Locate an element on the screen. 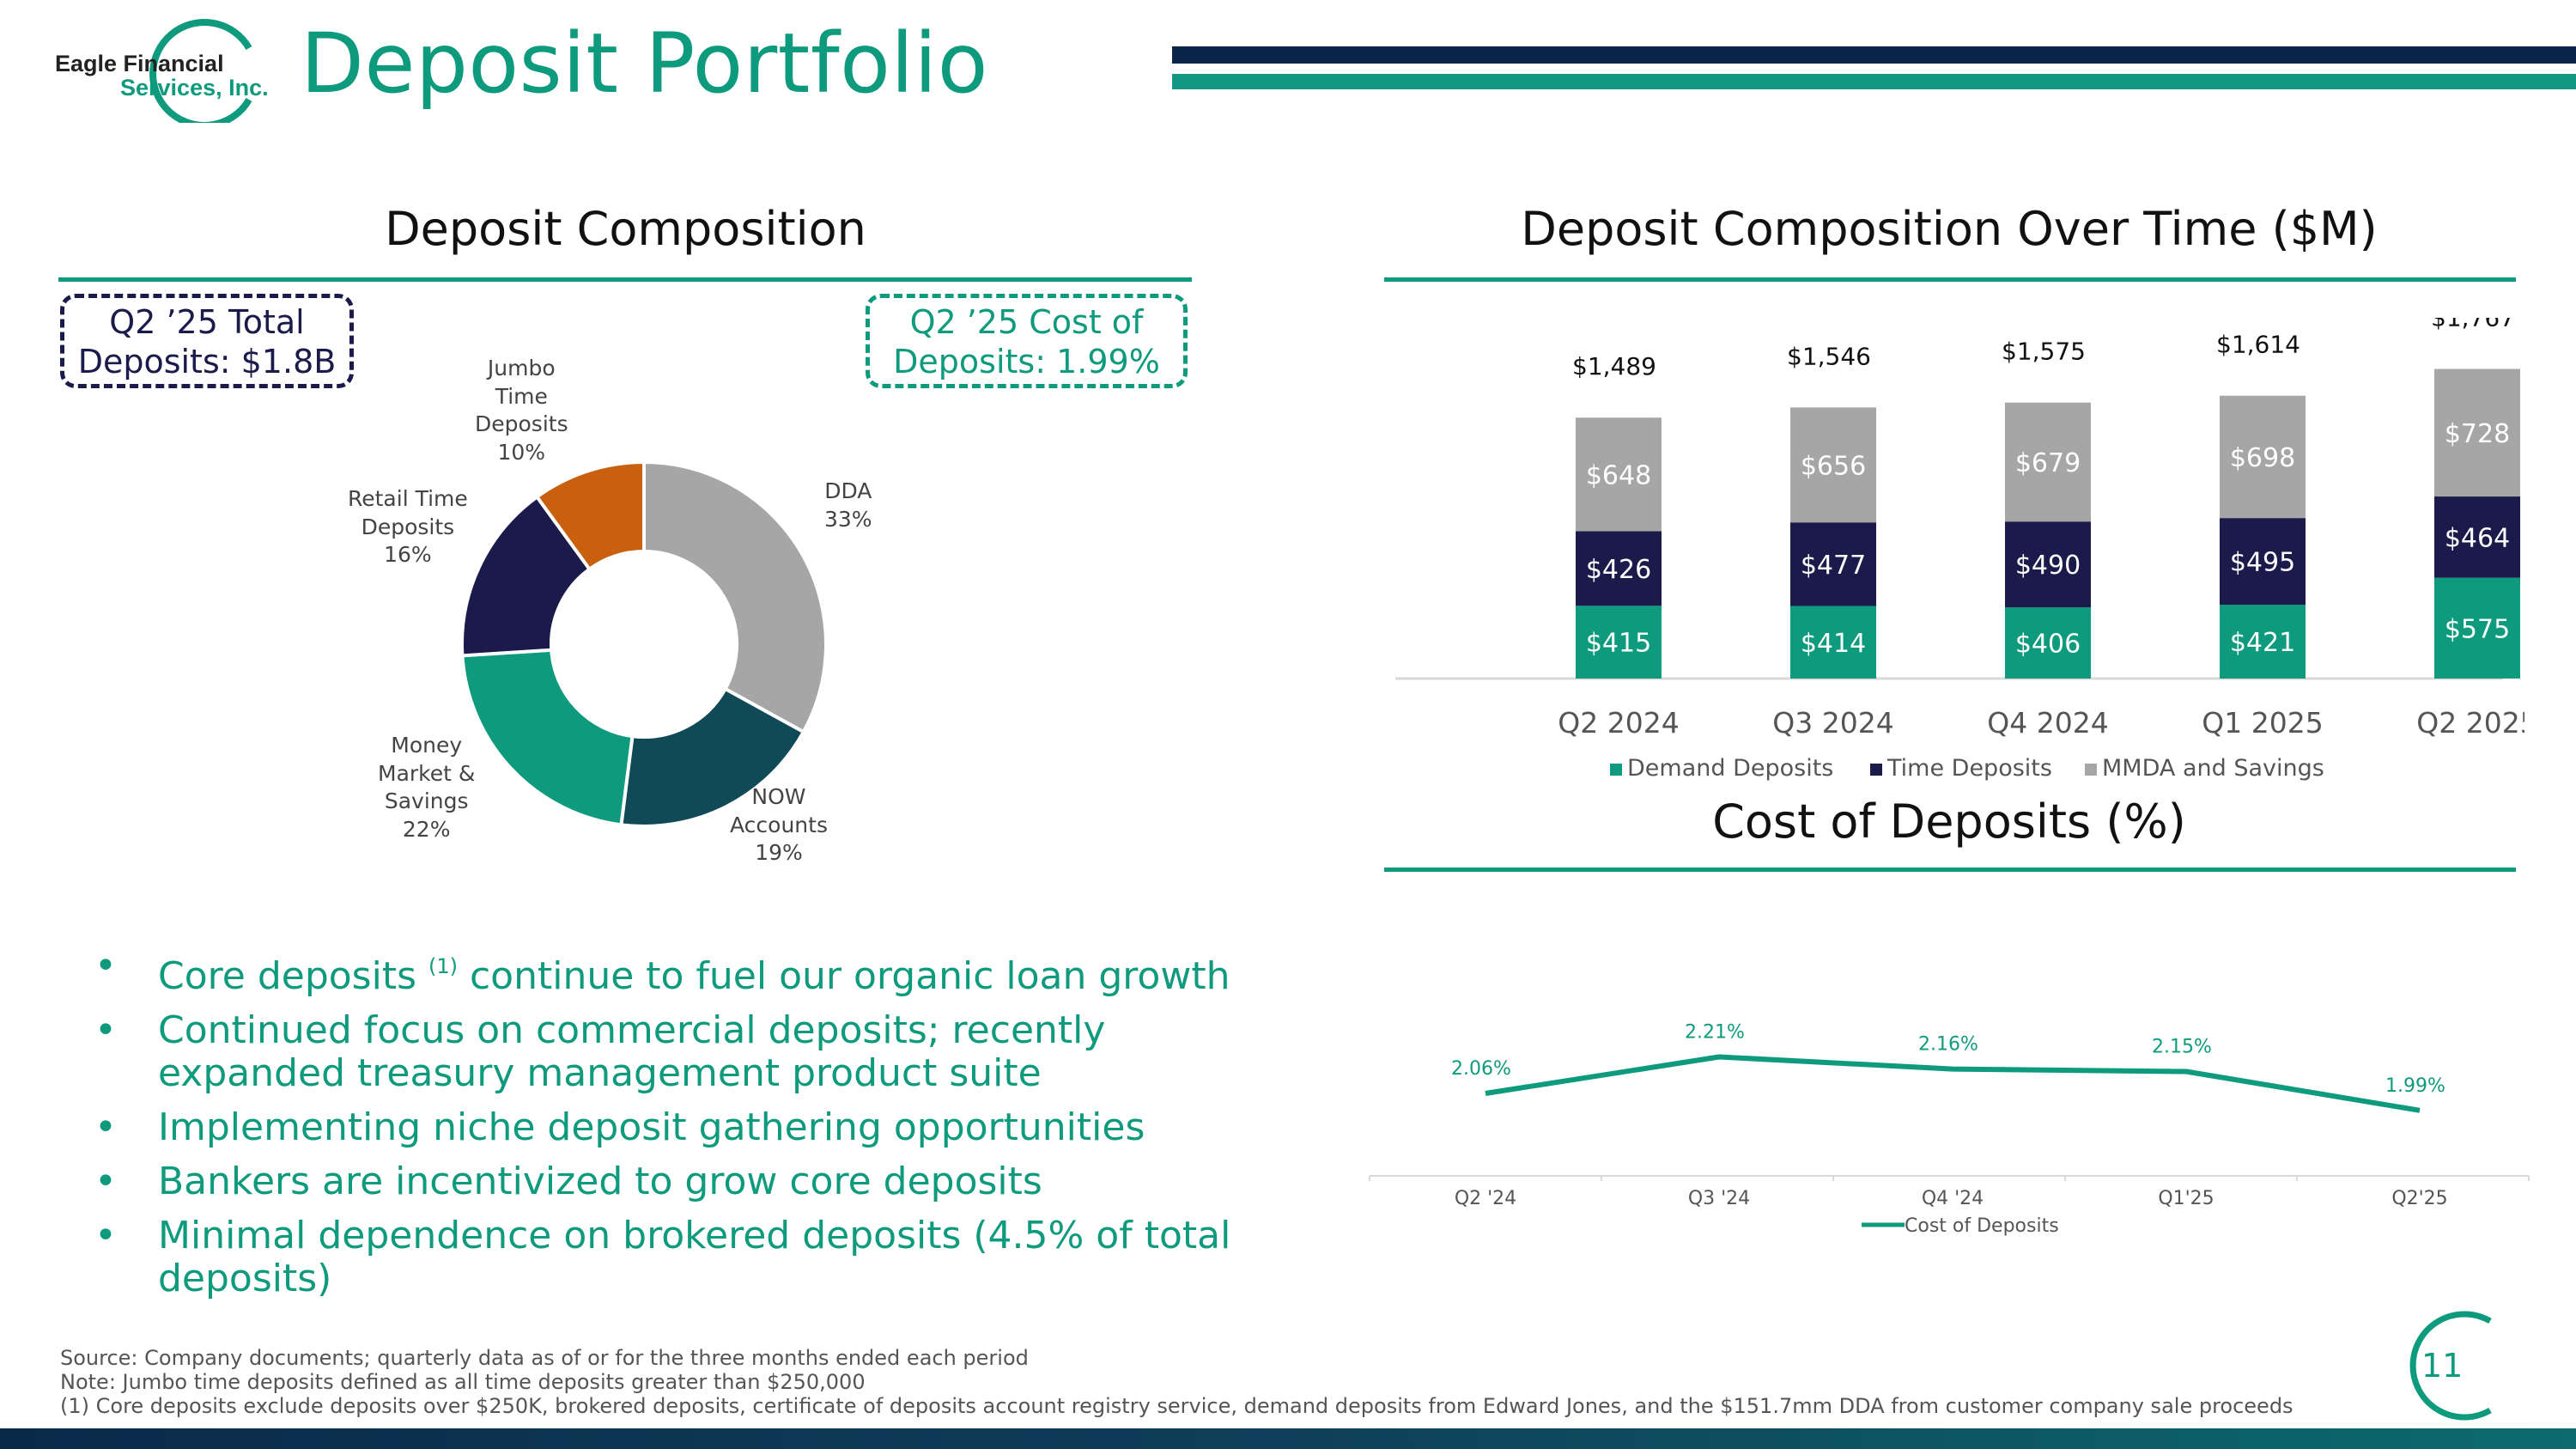 The image size is (2576, 1449). bar-value-label: $421 is located at coordinates (2262, 643).